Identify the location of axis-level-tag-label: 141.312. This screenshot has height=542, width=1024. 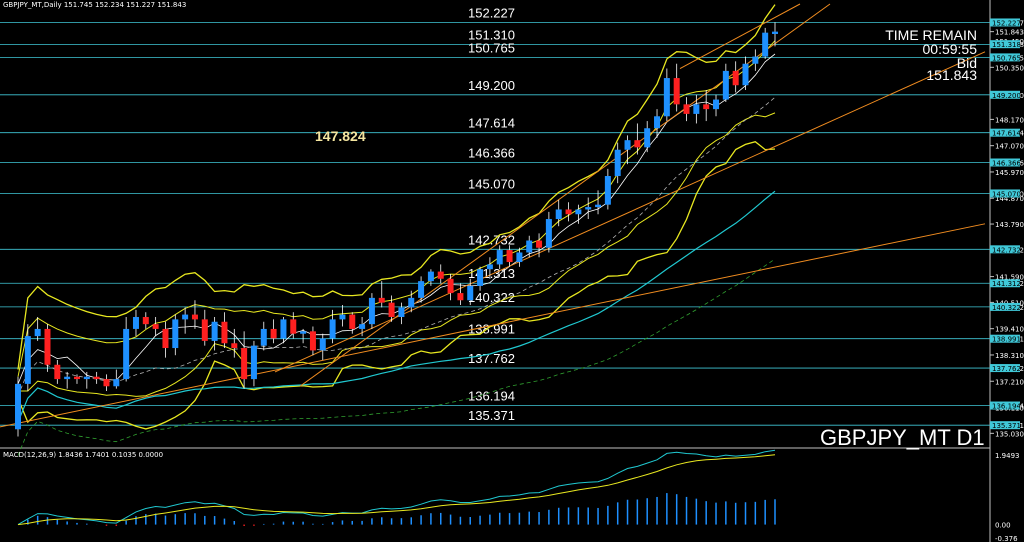
(1006, 284).